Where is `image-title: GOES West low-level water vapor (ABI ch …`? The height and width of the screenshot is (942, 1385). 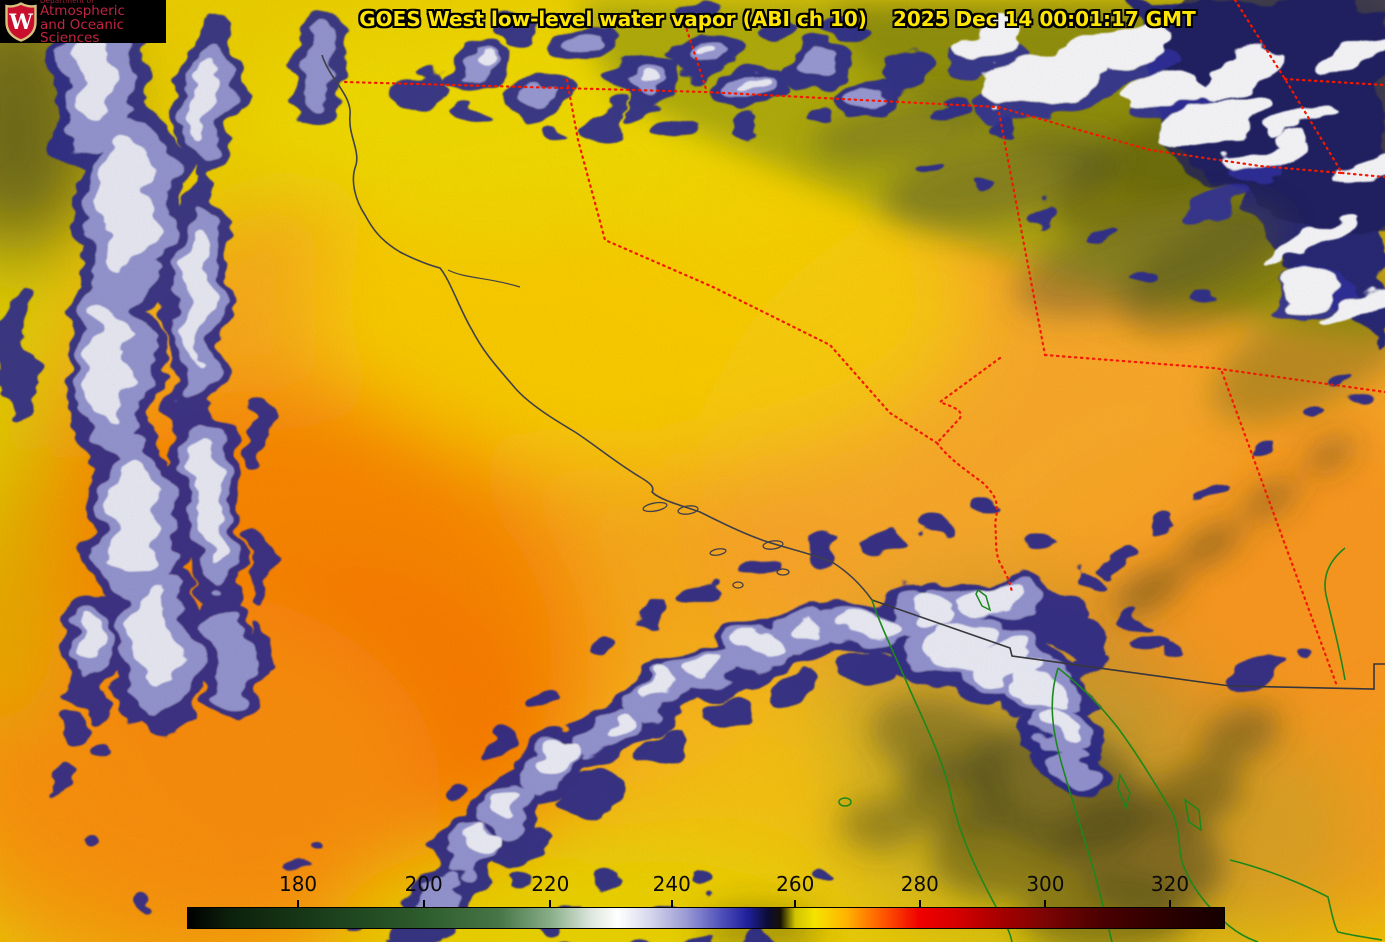 image-title: GOES West low-level water vapor (ABI ch … is located at coordinates (777, 19).